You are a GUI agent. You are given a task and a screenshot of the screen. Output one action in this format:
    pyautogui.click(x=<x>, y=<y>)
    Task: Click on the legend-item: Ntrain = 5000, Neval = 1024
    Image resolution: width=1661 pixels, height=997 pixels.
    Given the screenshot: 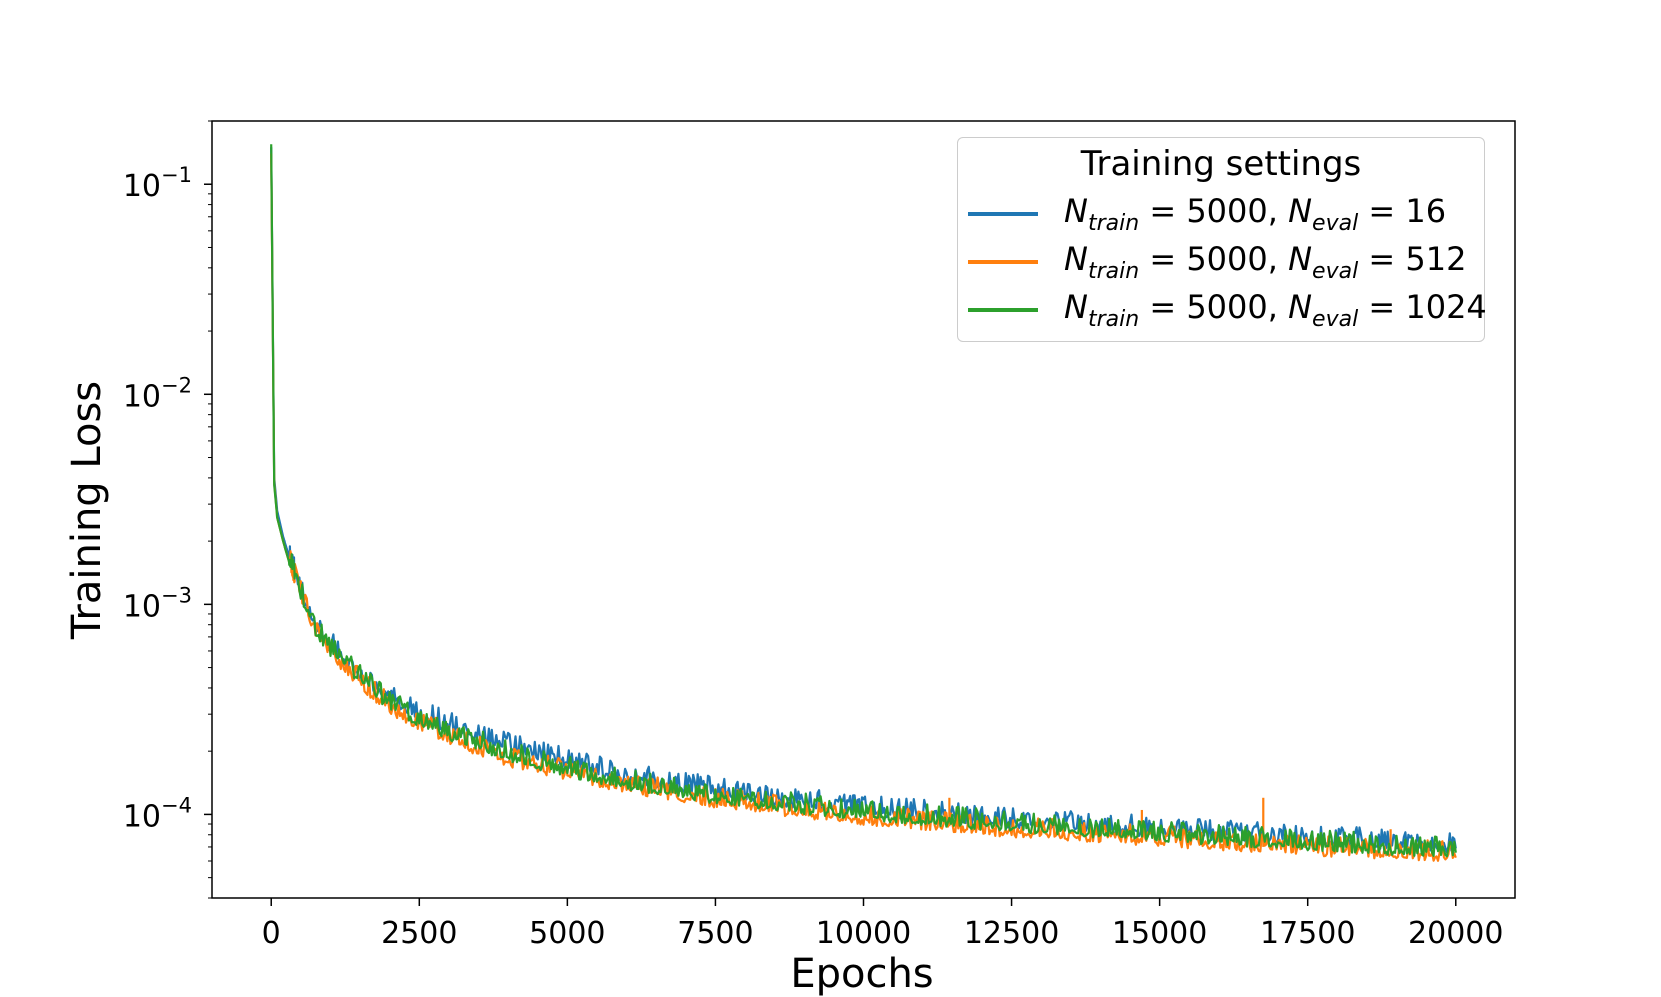 What is the action you would take?
    pyautogui.click(x=1227, y=310)
    